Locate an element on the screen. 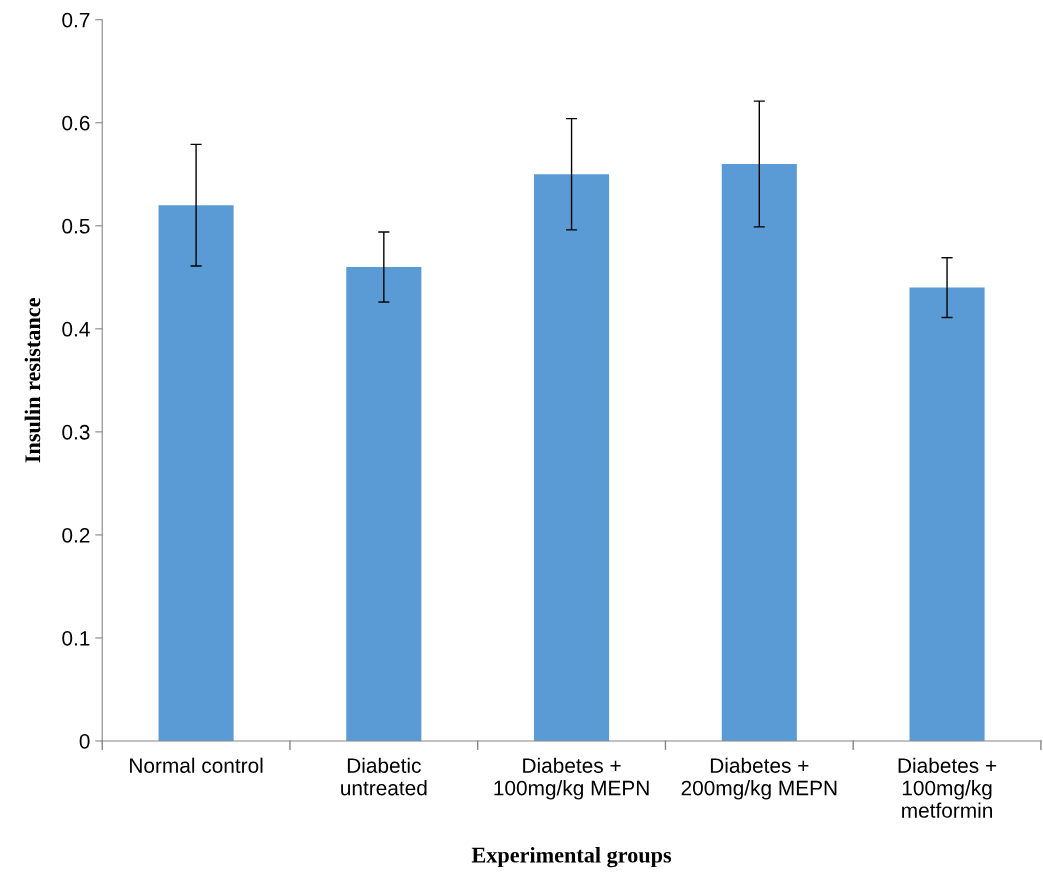 The width and height of the screenshot is (1043, 896). y-tick-label: 0.5 is located at coordinates (76, 226).